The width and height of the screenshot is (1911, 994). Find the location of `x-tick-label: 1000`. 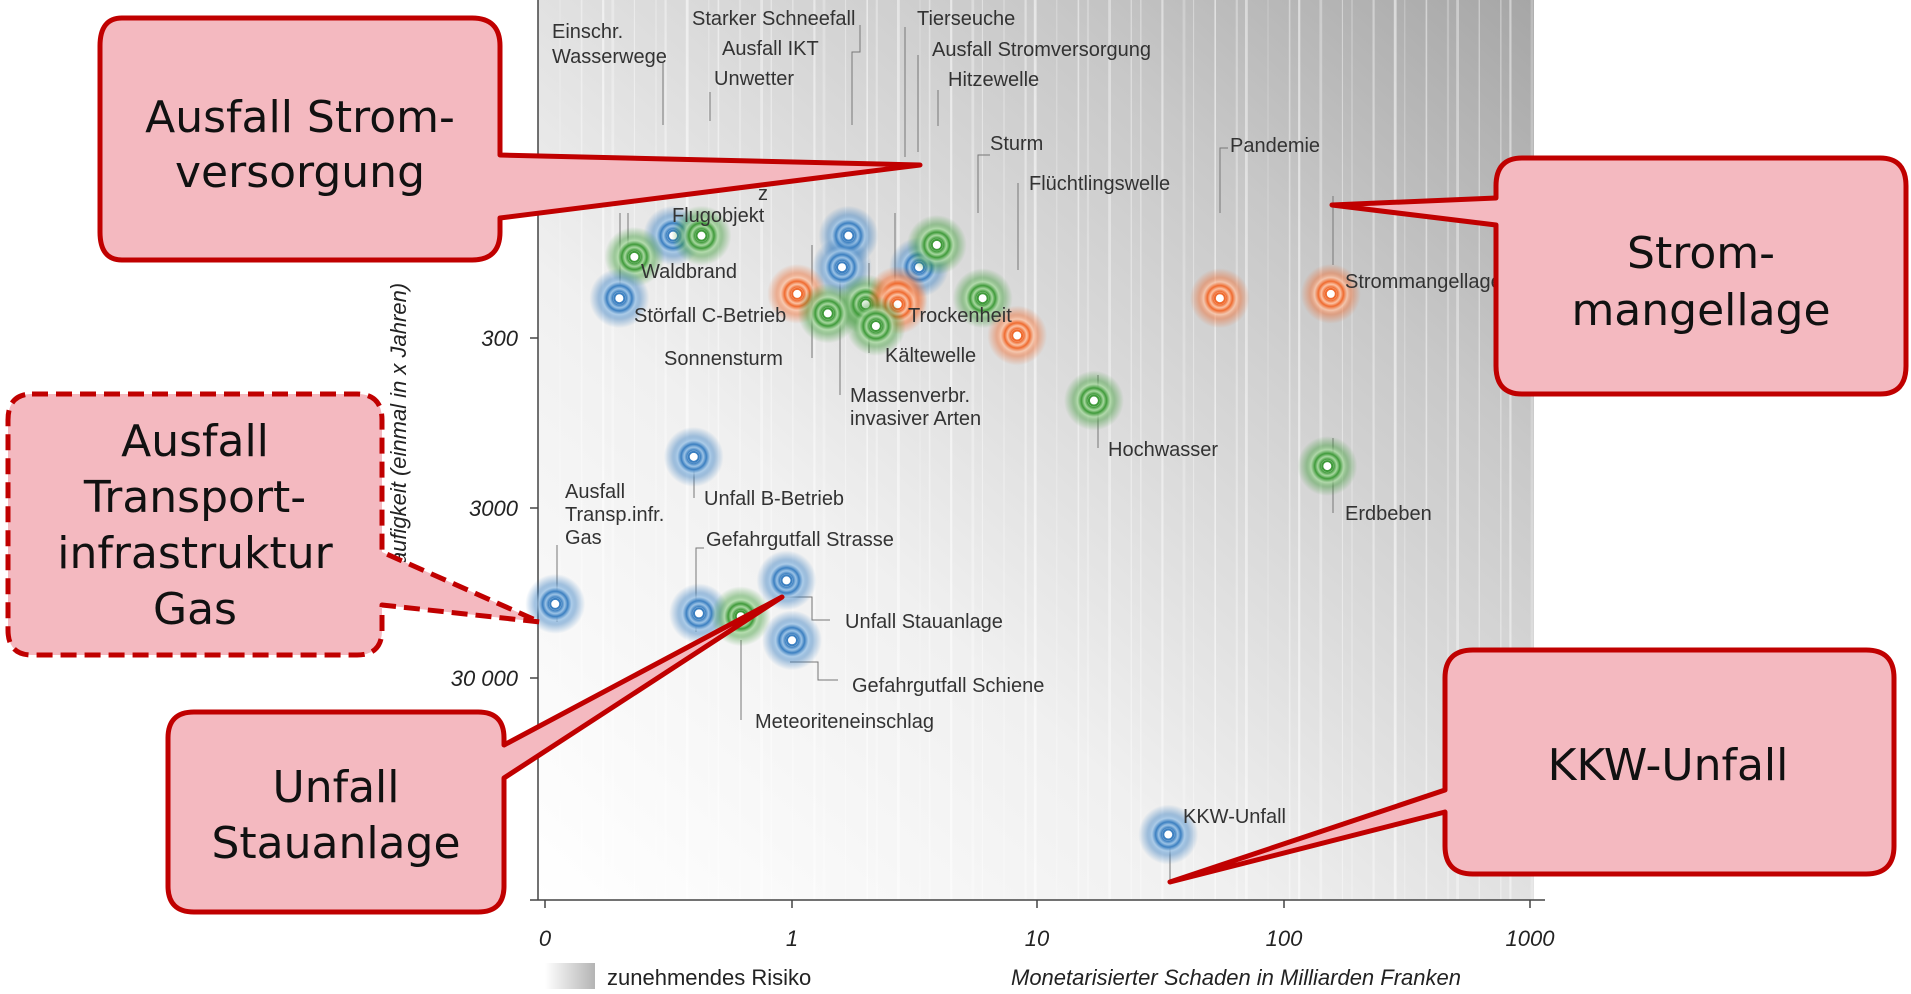

x-tick-label: 1000 is located at coordinates (1531, 938).